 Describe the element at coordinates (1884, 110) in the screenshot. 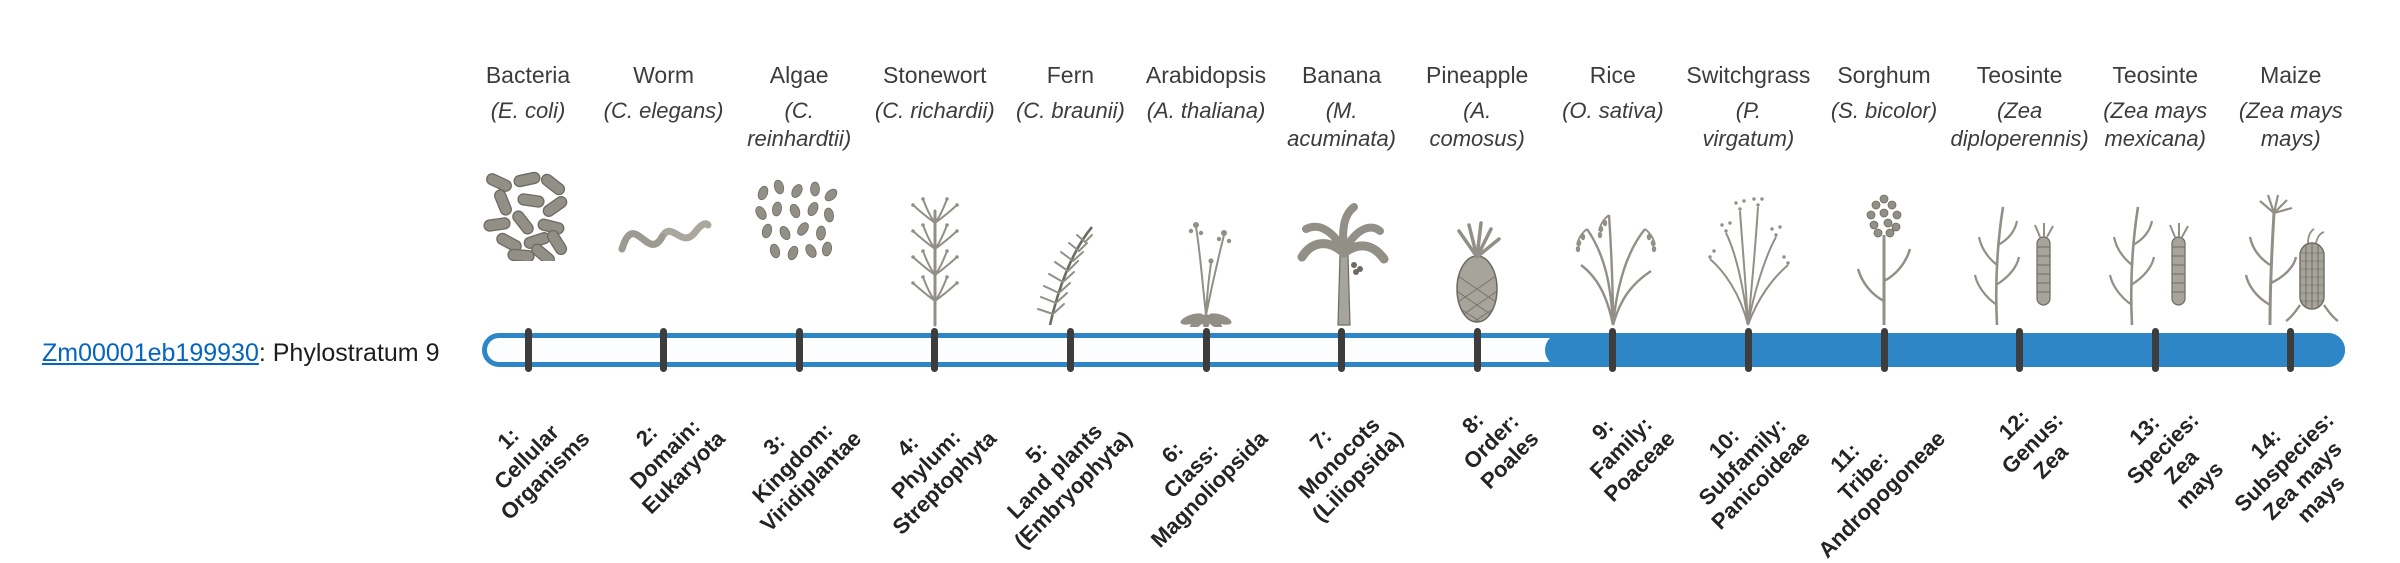

I see `organism-scientific-name: (S. bicolor)` at that location.